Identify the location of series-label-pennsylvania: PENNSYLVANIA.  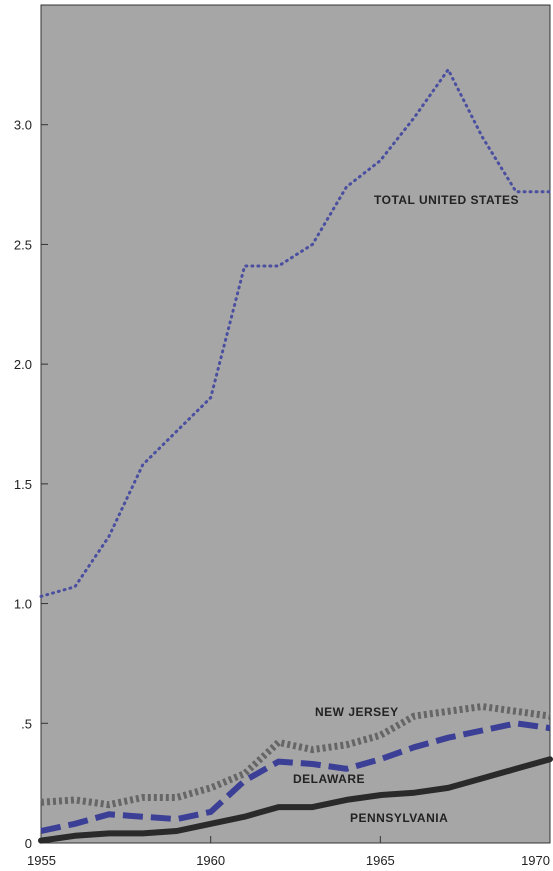
(399, 818).